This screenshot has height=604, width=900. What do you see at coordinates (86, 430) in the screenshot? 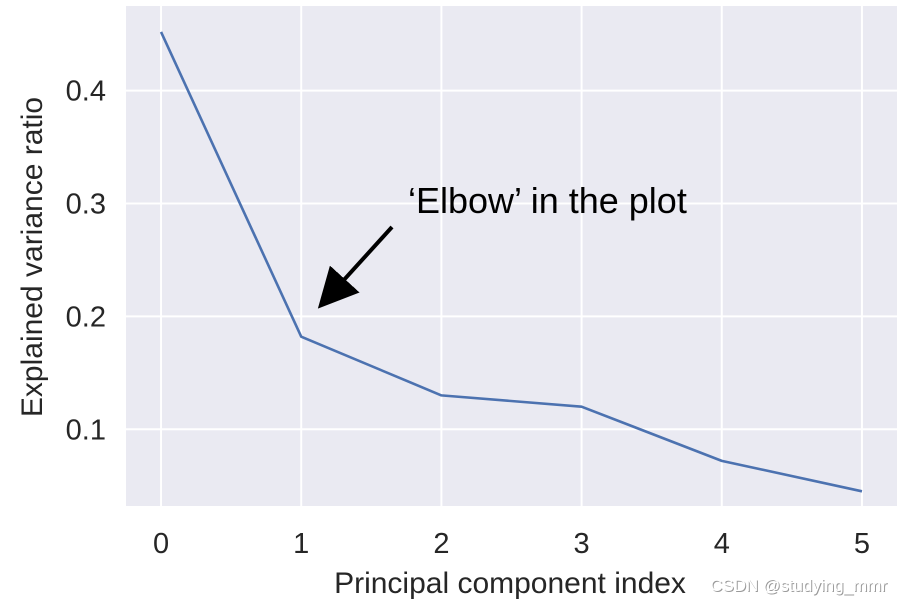
I see `y-tick-label: 0.1` at bounding box center [86, 430].